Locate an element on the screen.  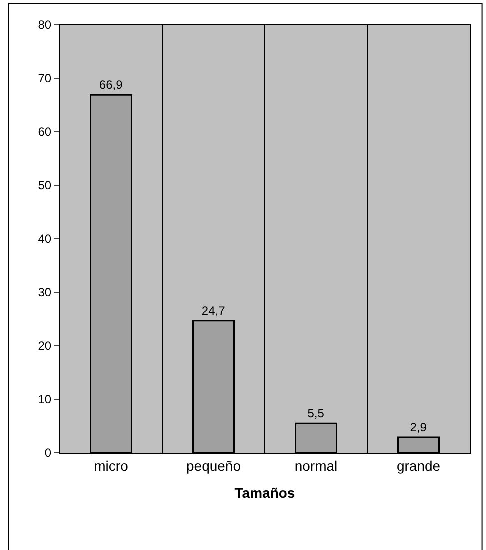
data-label: 66,9 is located at coordinates (111, 85).